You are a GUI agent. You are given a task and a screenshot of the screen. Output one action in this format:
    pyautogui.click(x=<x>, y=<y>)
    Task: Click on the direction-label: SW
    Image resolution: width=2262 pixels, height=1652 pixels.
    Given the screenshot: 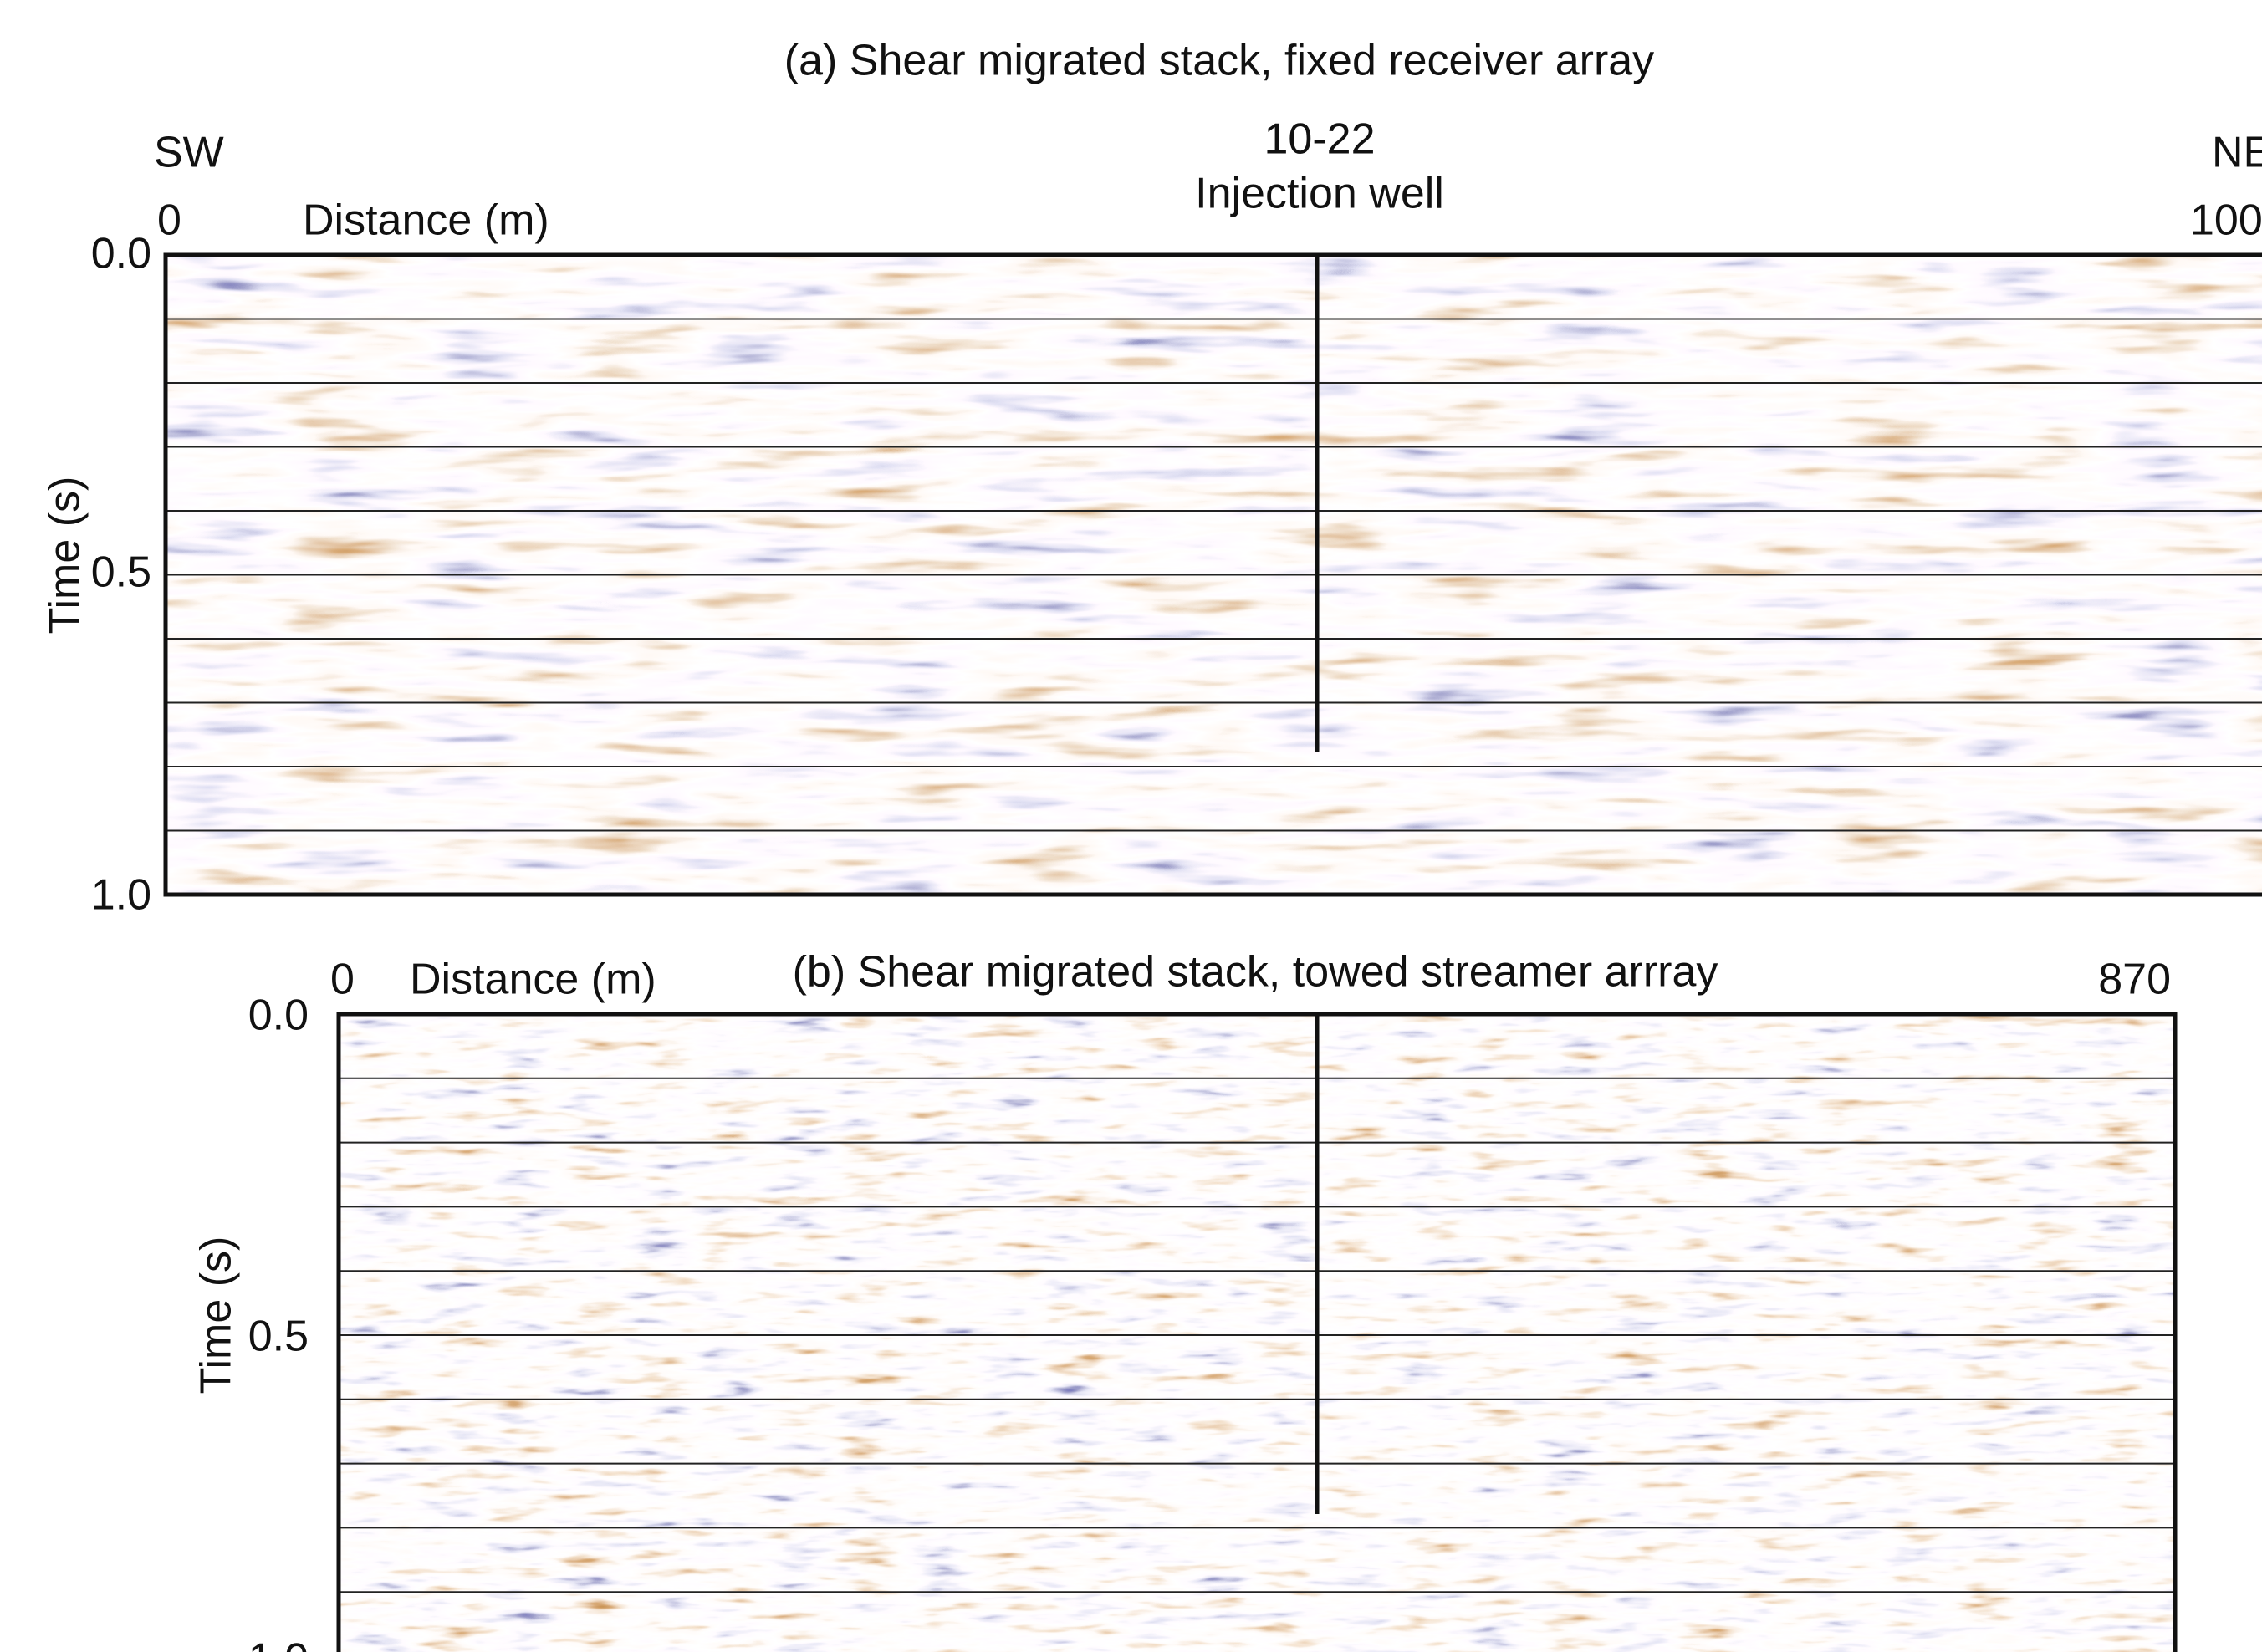 What is the action you would take?
    pyautogui.click(x=189, y=153)
    